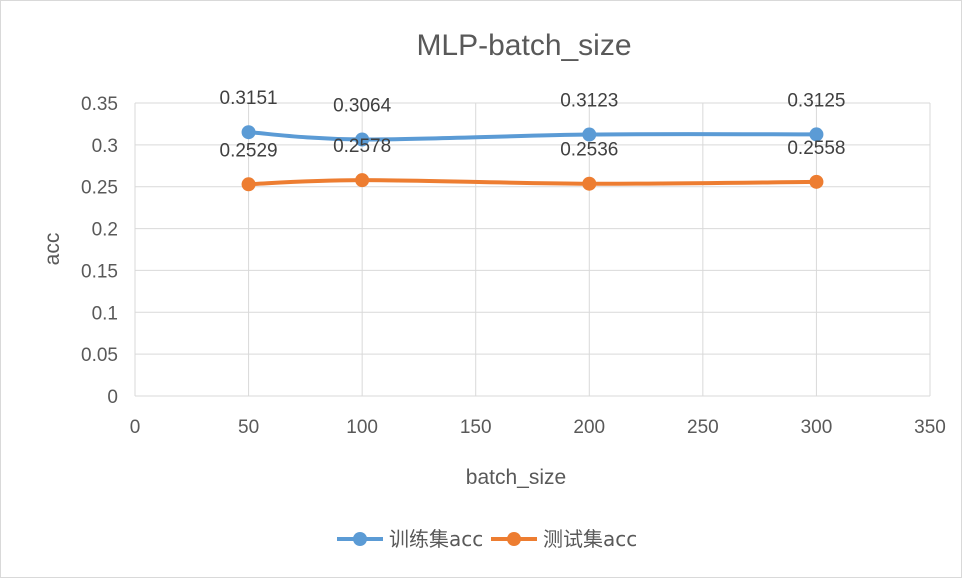  Describe the element at coordinates (589, 150) in the screenshot. I see `data-label: 0.2536` at that location.